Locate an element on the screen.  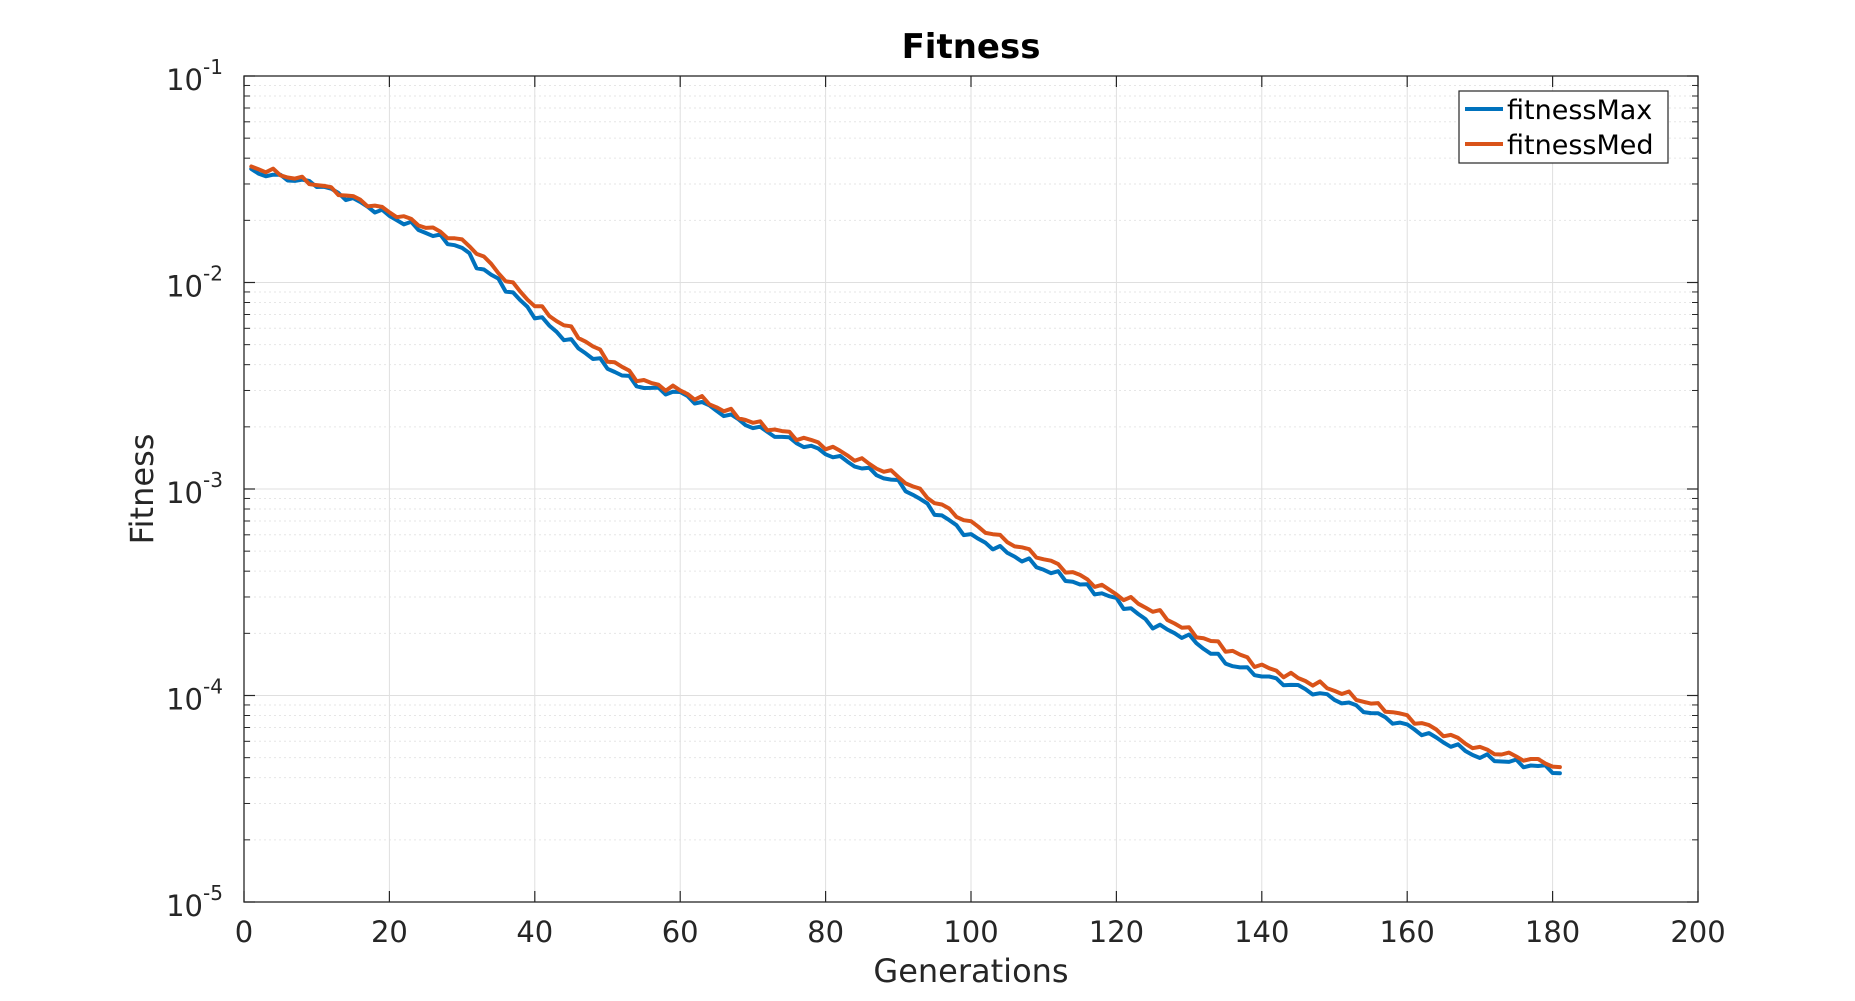
x-tick-label: 140 is located at coordinates (1261, 932).